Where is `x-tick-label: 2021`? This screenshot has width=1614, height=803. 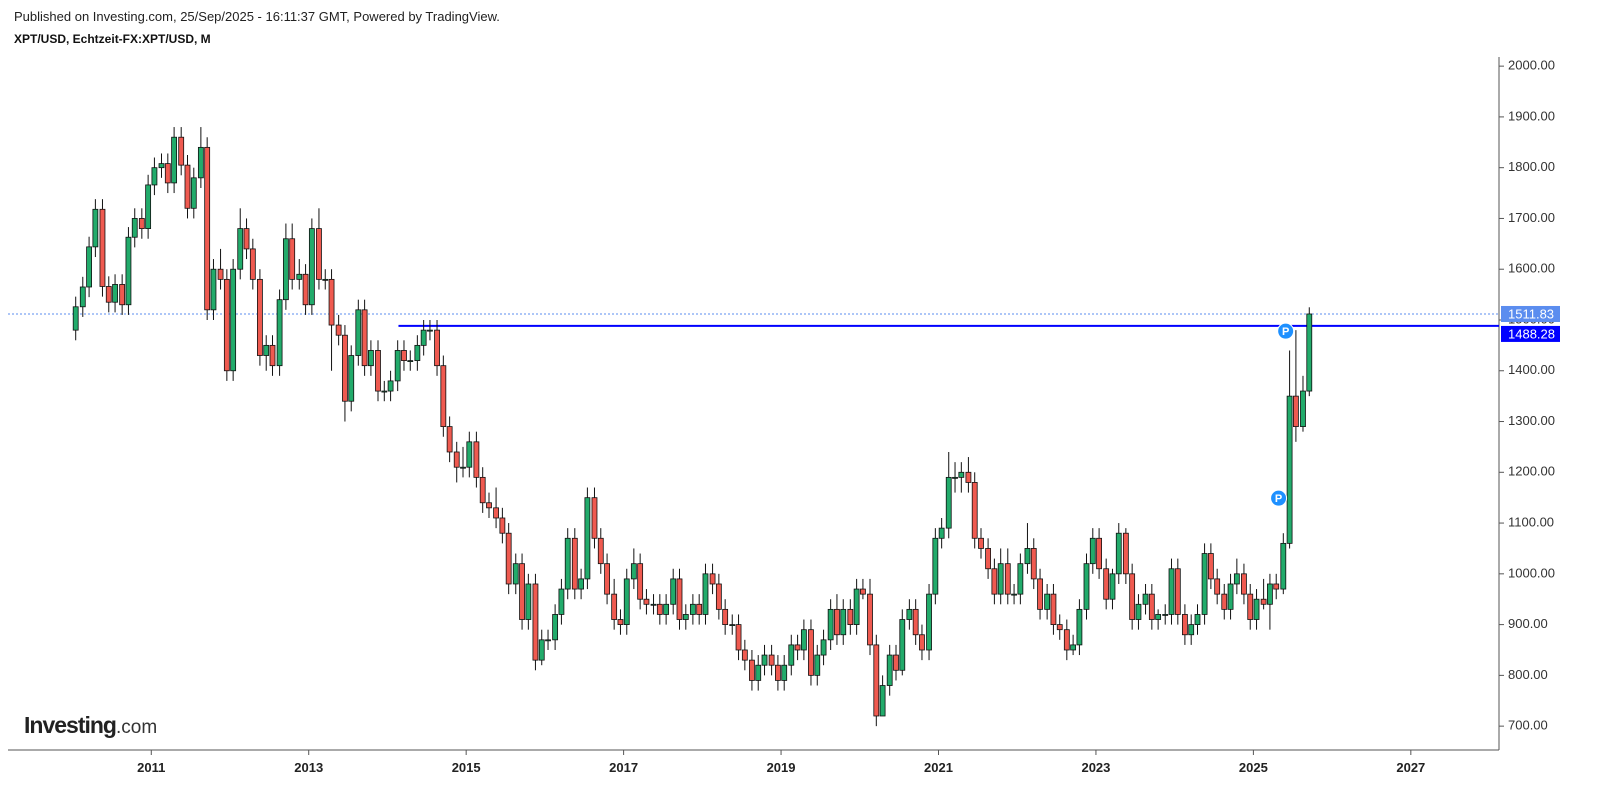
x-tick-label: 2021 is located at coordinates (938, 767).